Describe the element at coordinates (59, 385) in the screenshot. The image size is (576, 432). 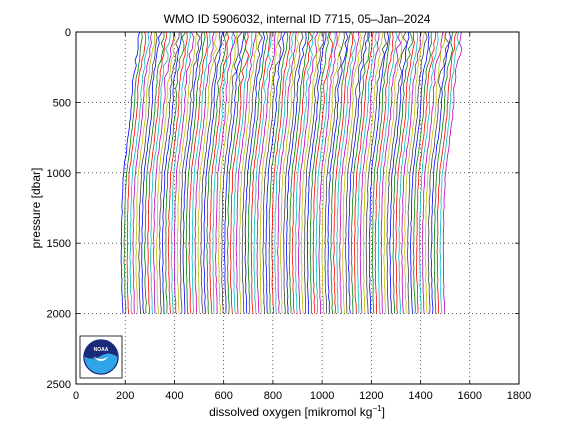
I see `y-tick-label: 2500` at that location.